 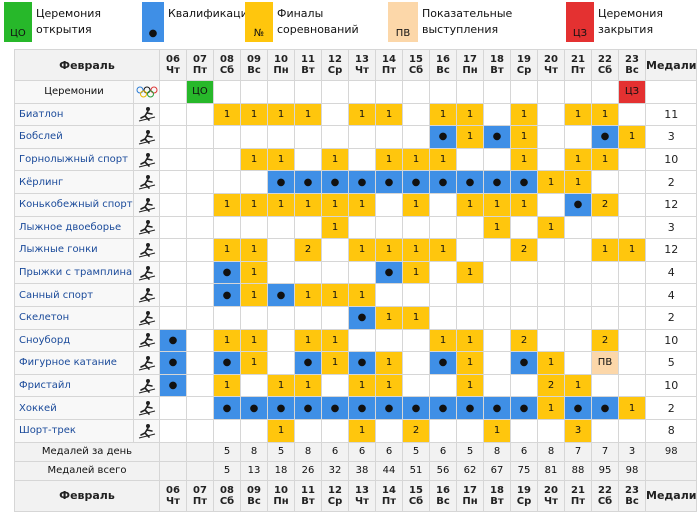 I want to click on bobsleigh-icon, so click(x=146, y=137).